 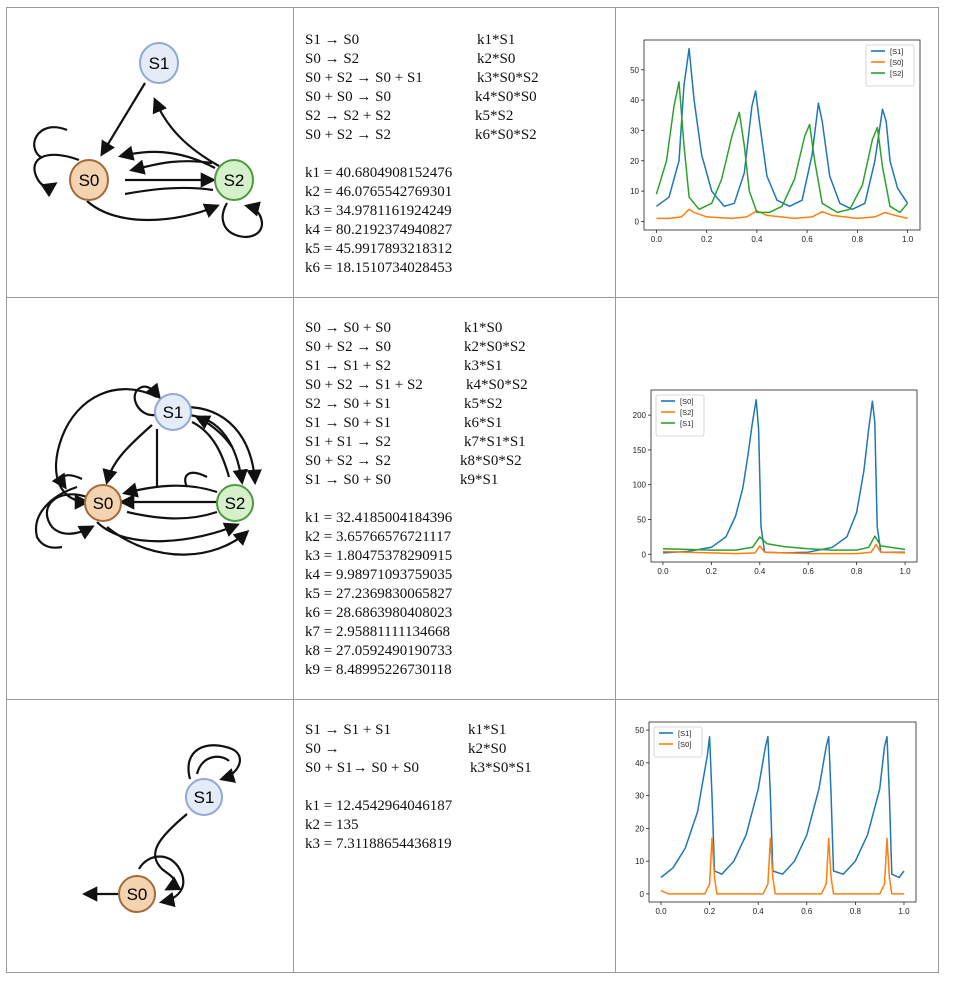 What do you see at coordinates (896, 62) in the screenshot?
I see `legend-label: [S0]` at bounding box center [896, 62].